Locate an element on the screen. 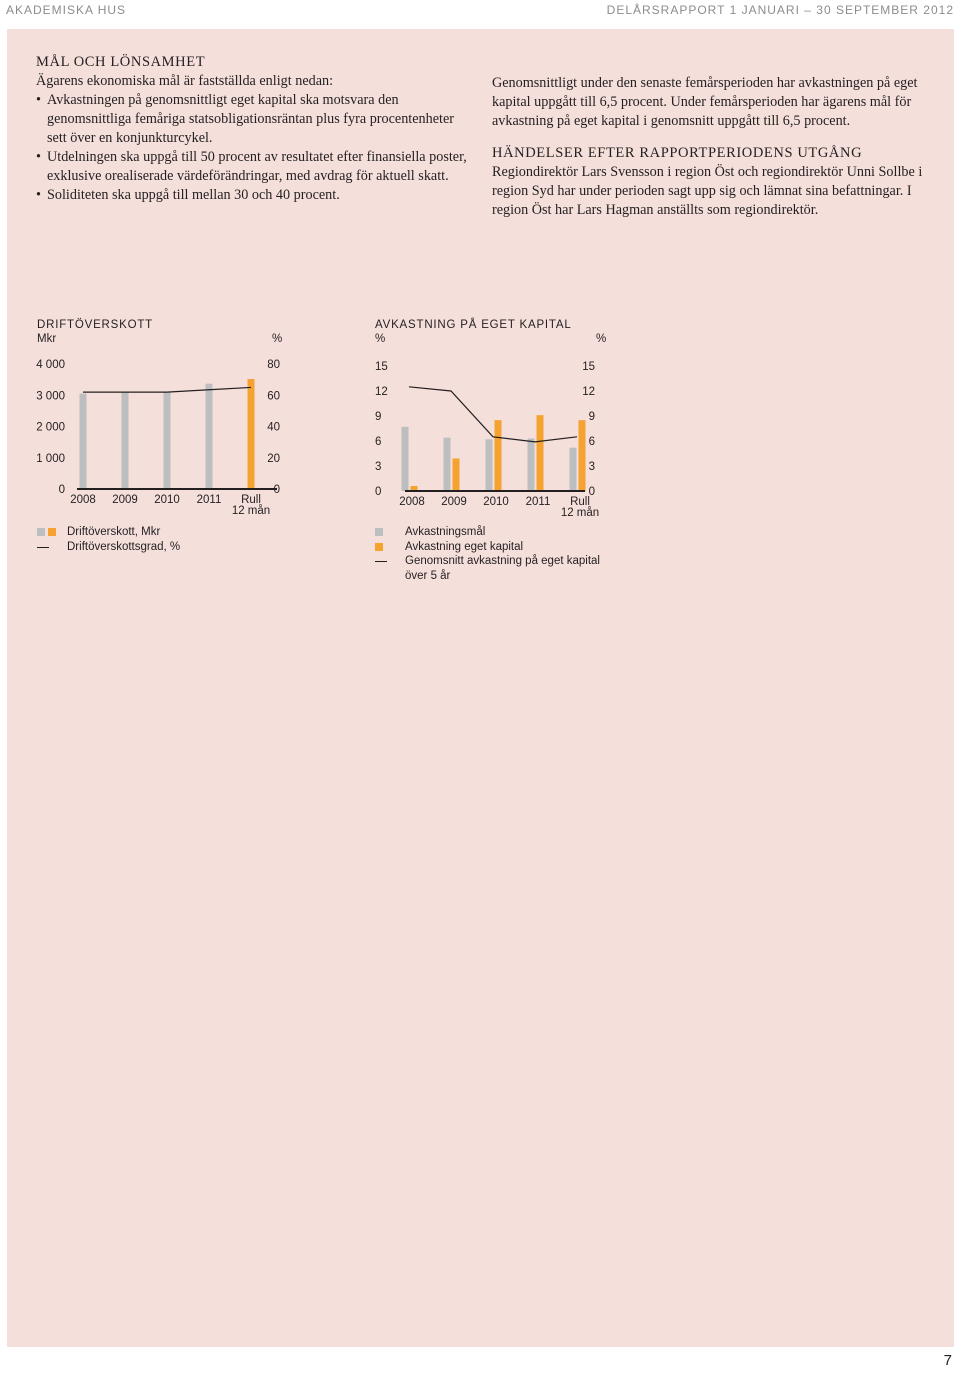 The width and height of the screenshot is (960, 1373). left-tick-label: 4 000 is located at coordinates (50, 365).